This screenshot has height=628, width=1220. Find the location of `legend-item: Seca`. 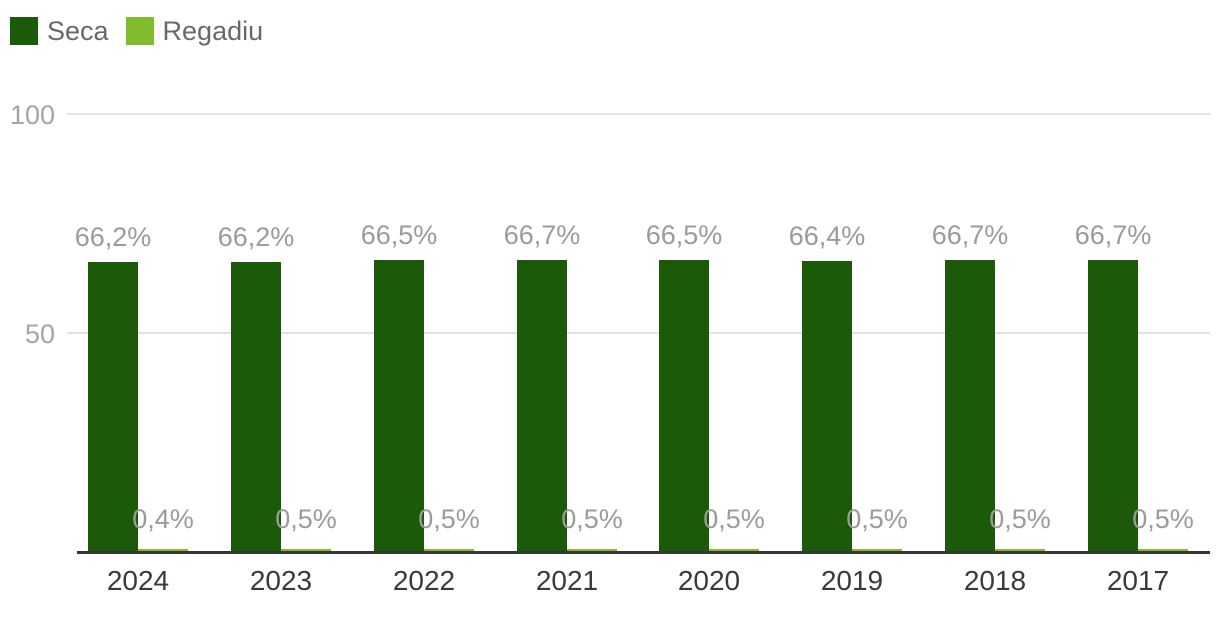

legend-item: Seca is located at coordinates (59, 31).